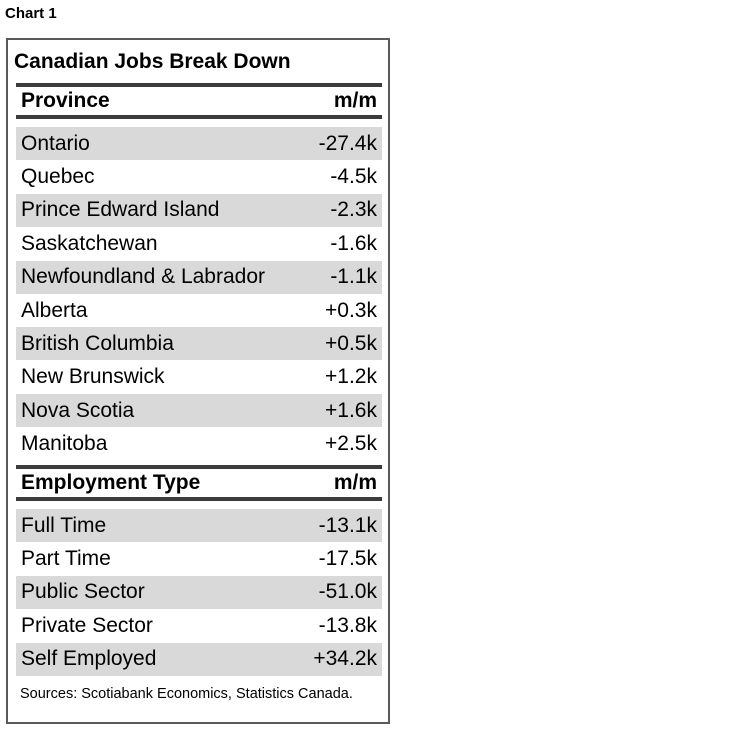  Describe the element at coordinates (199, 592) in the screenshot. I see `table-row: Public Sector -51.0k` at that location.